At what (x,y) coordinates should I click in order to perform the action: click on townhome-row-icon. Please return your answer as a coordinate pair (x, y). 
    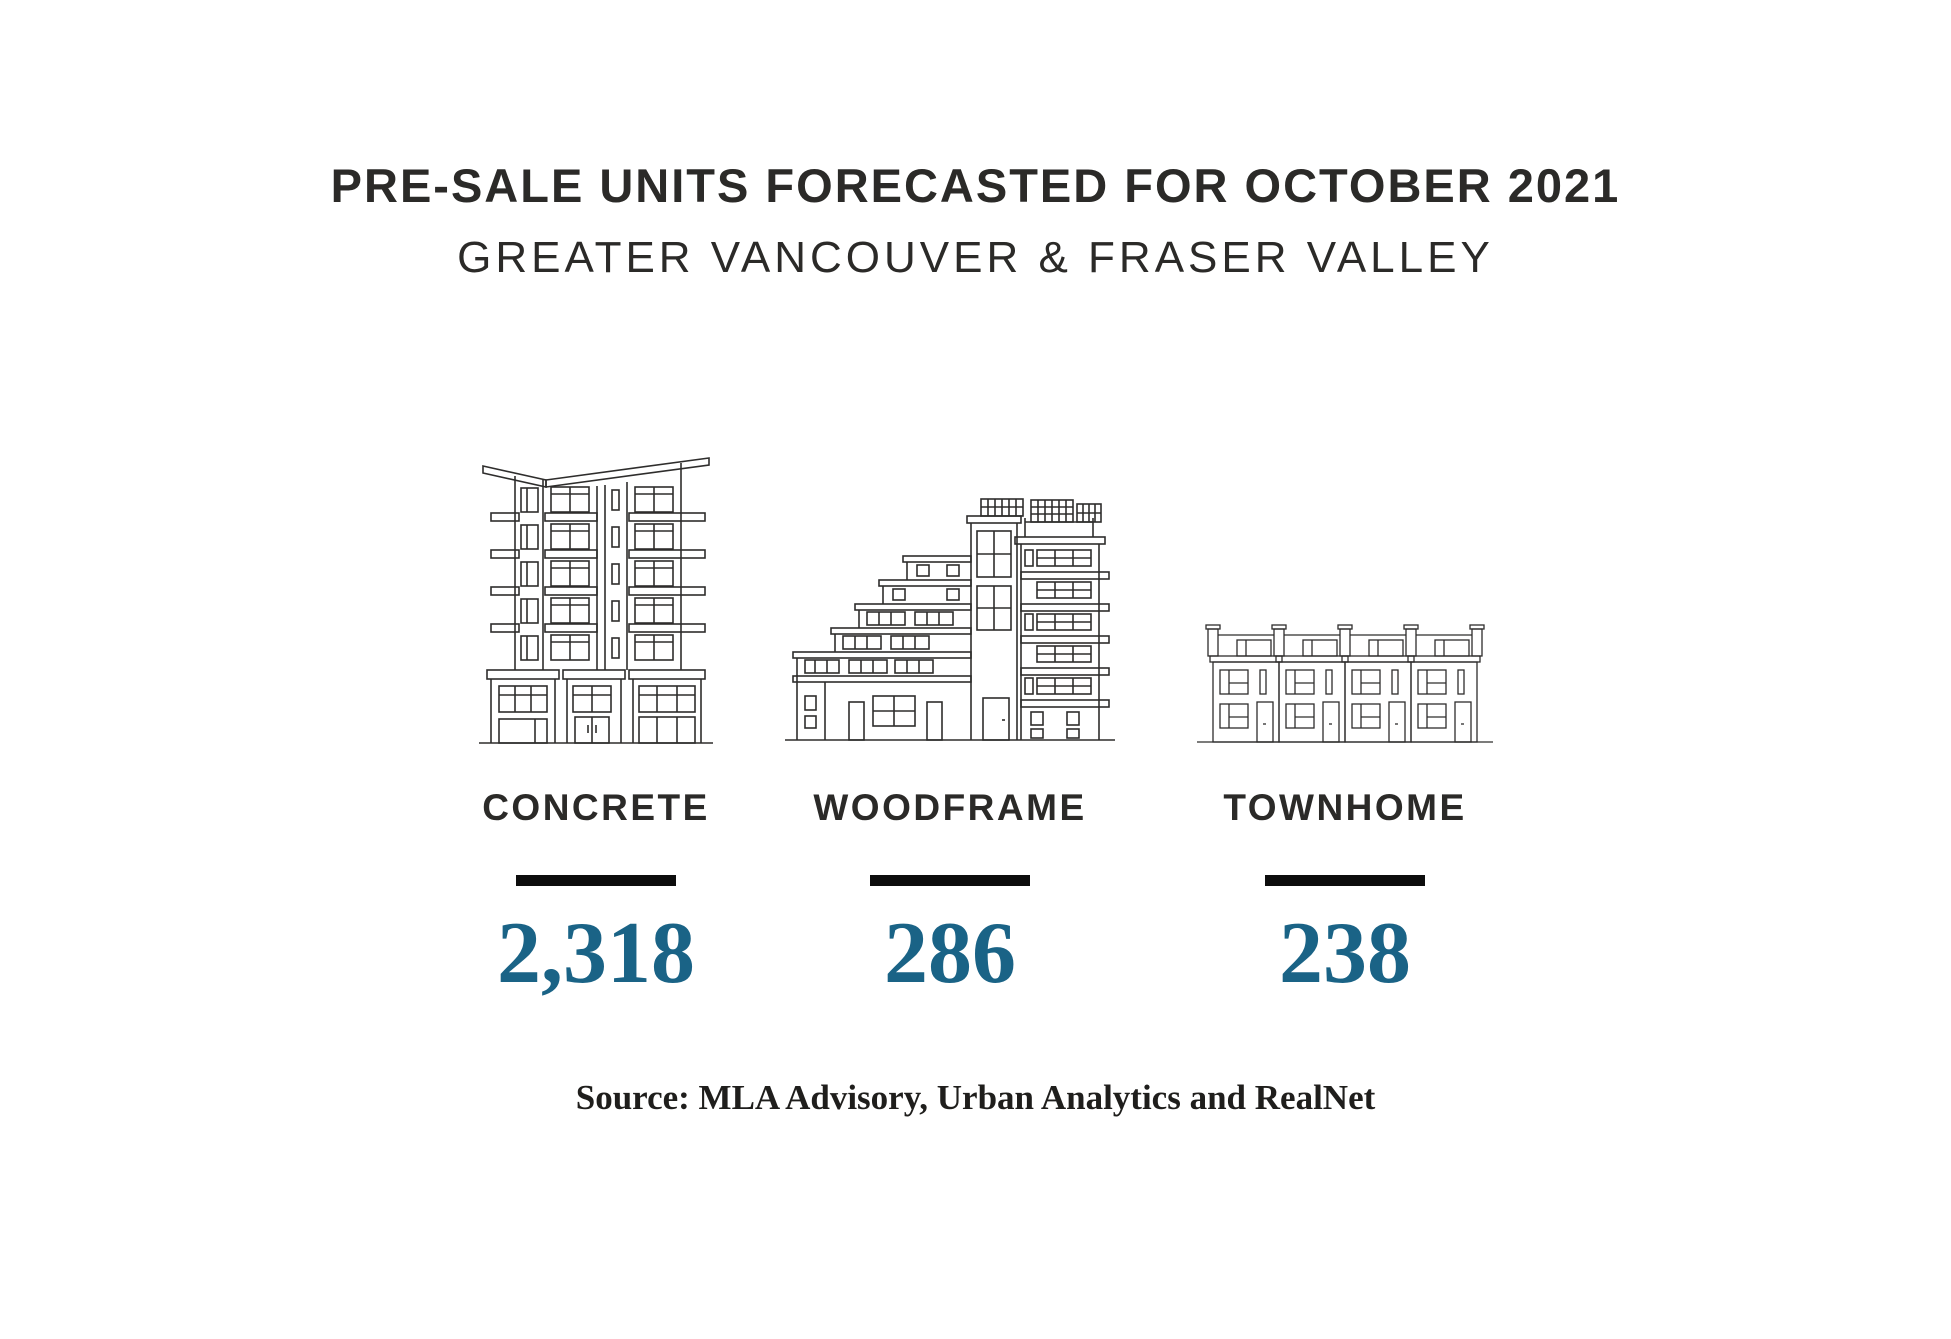
    Looking at the image, I should click on (1345, 683).